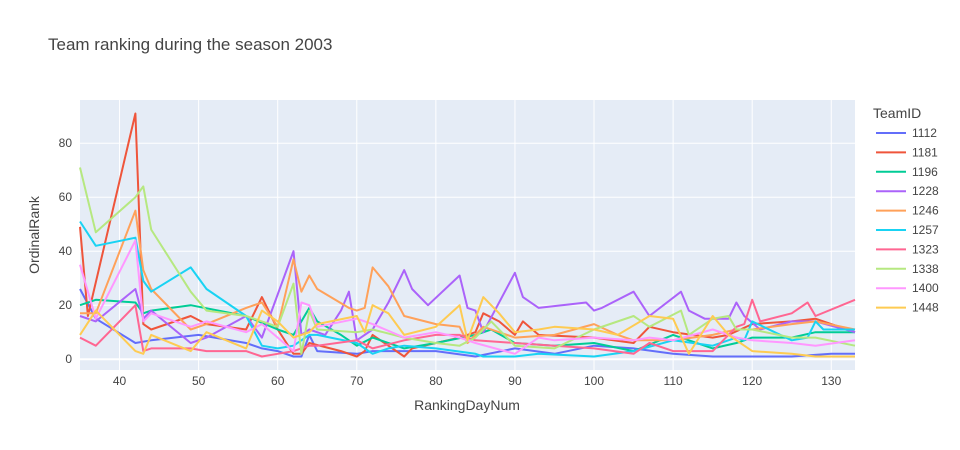 The image size is (960, 450). I want to click on y-tick-label: 0, so click(68, 359).